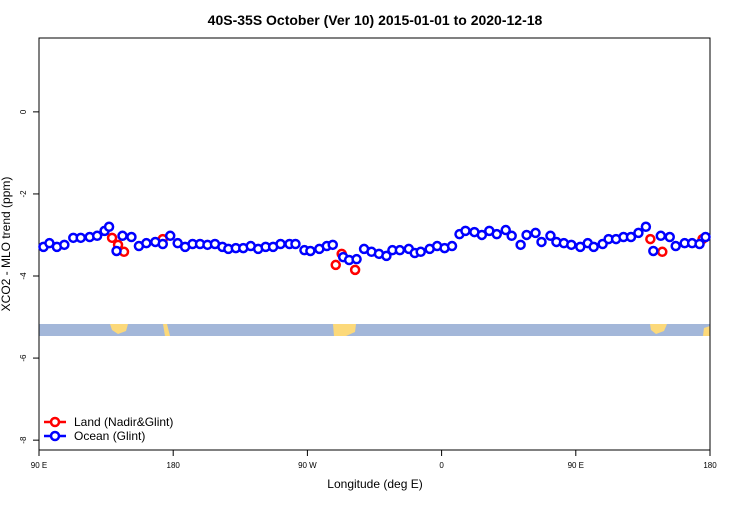 The height and width of the screenshot is (505, 750). Describe the element at coordinates (23, 440) in the screenshot. I see `y-tick-label: -8` at that location.